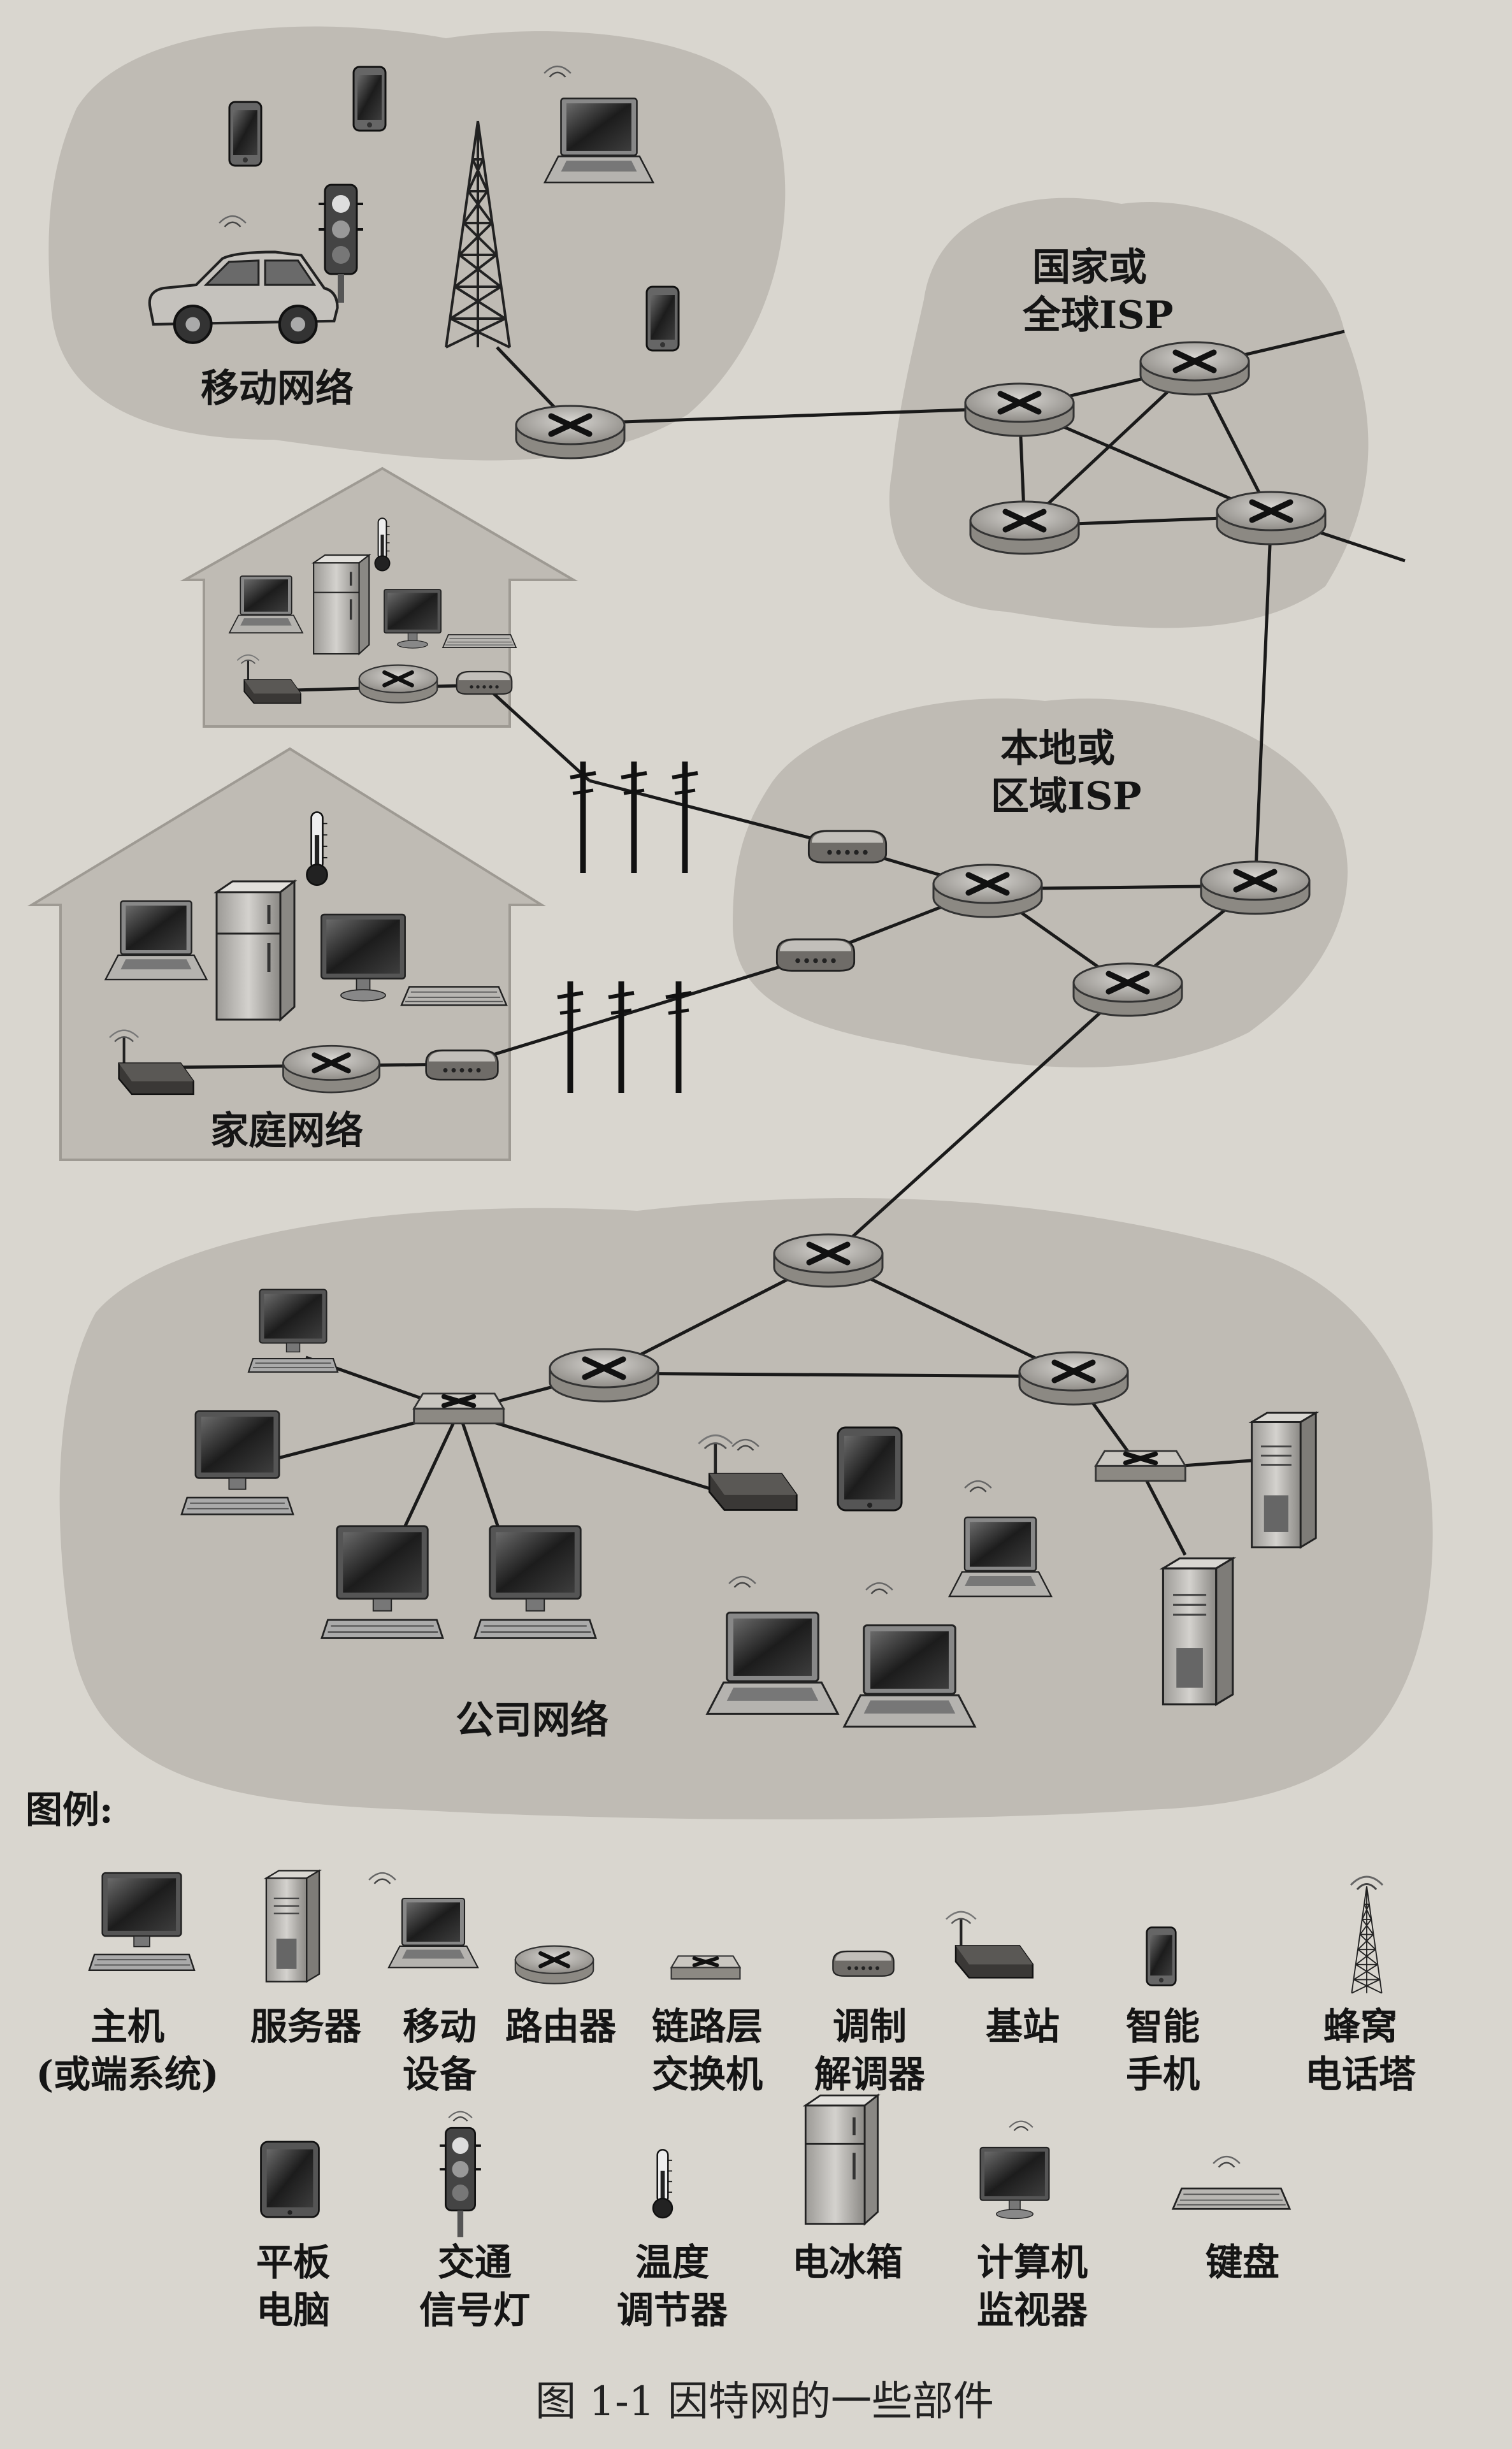  What do you see at coordinates (828, 1260) in the screenshot?
I see `router-enterprise-top` at bounding box center [828, 1260].